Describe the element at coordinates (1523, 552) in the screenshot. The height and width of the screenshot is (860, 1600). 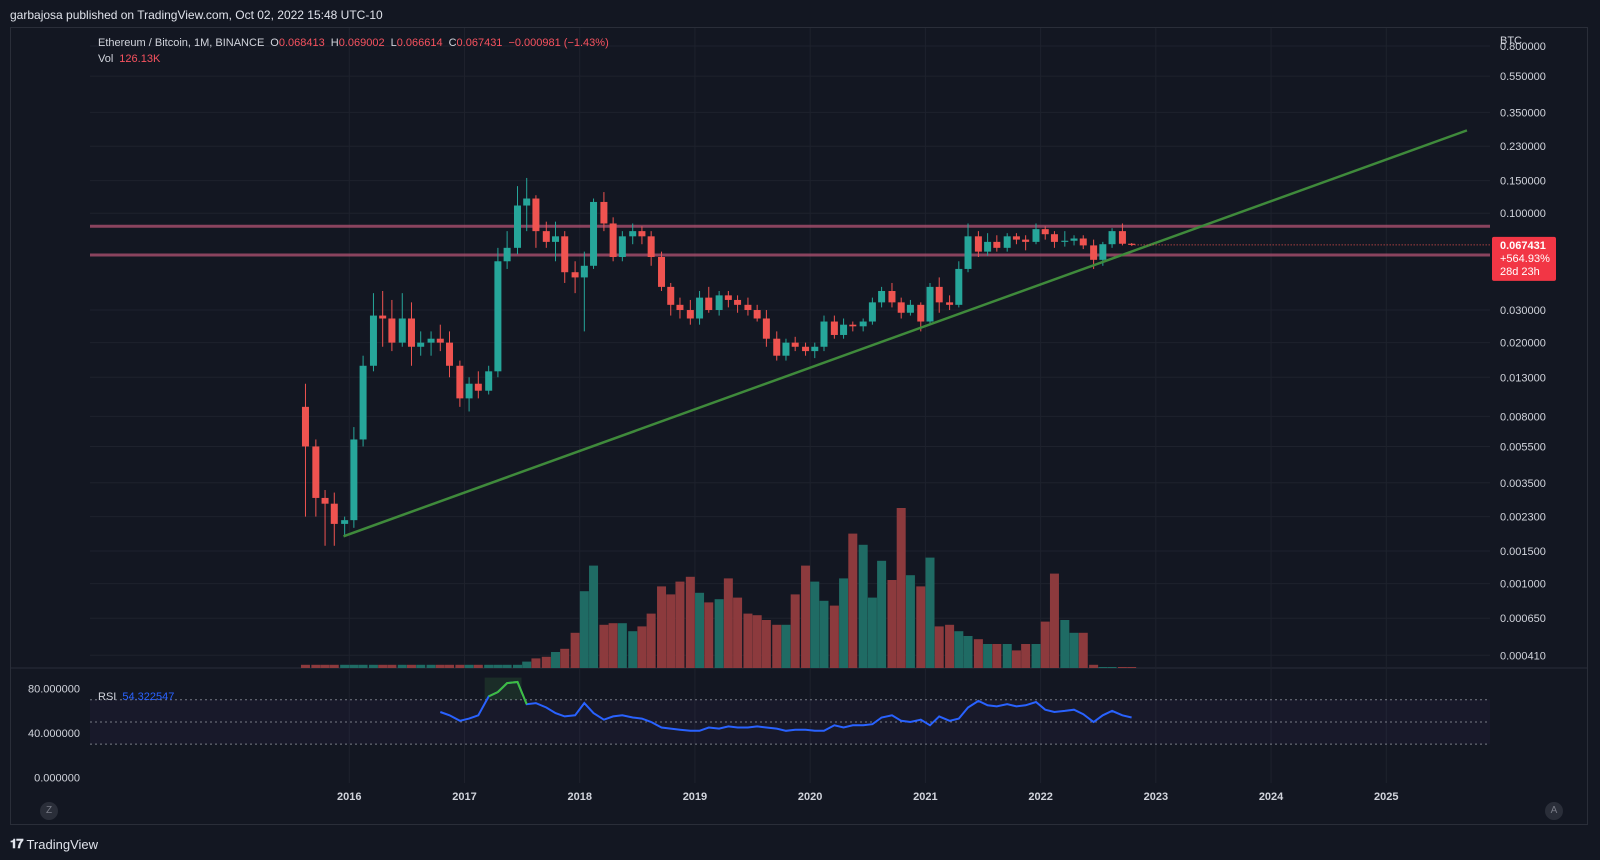
I see `price-tick-label: 0.001500` at that location.